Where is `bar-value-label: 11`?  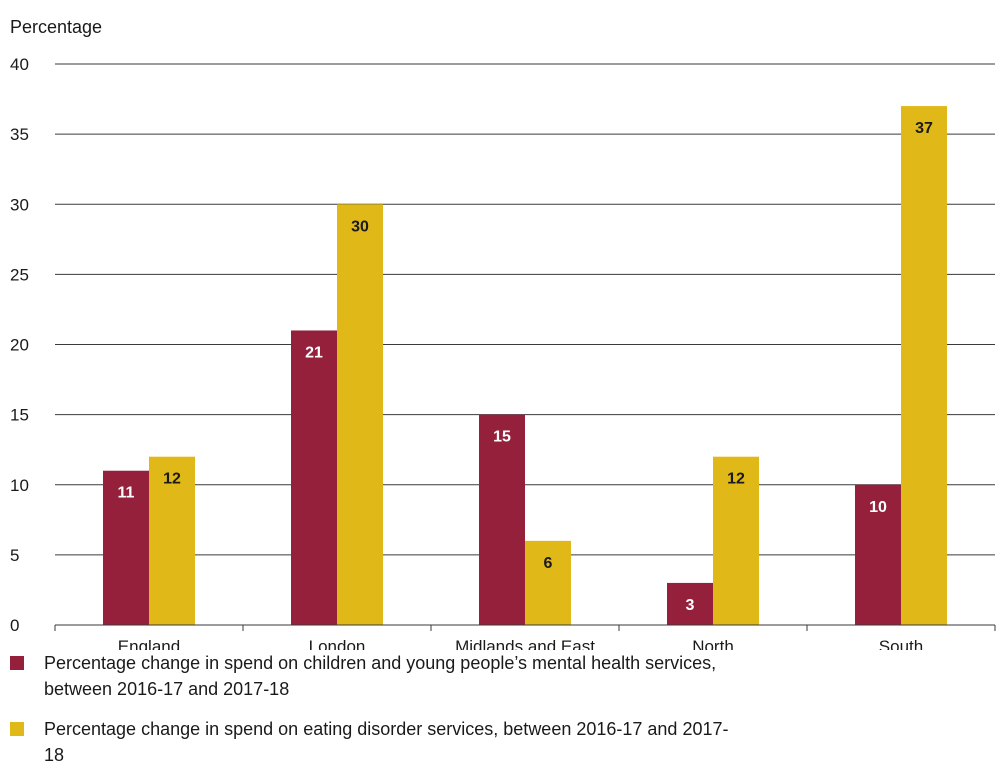 bar-value-label: 11 is located at coordinates (126, 493).